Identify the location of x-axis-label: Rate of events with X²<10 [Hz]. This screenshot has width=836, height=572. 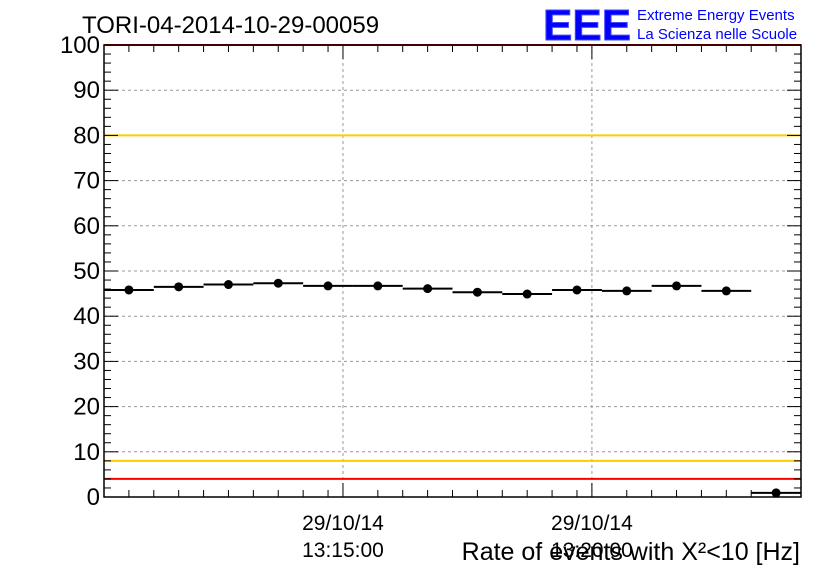
(631, 552).